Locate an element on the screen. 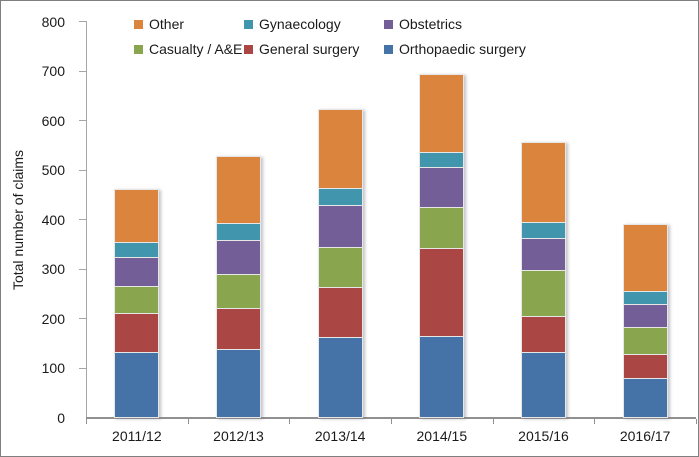 Image resolution: width=699 pixels, height=457 pixels. y-tick-label: 500 is located at coordinates (53, 170).